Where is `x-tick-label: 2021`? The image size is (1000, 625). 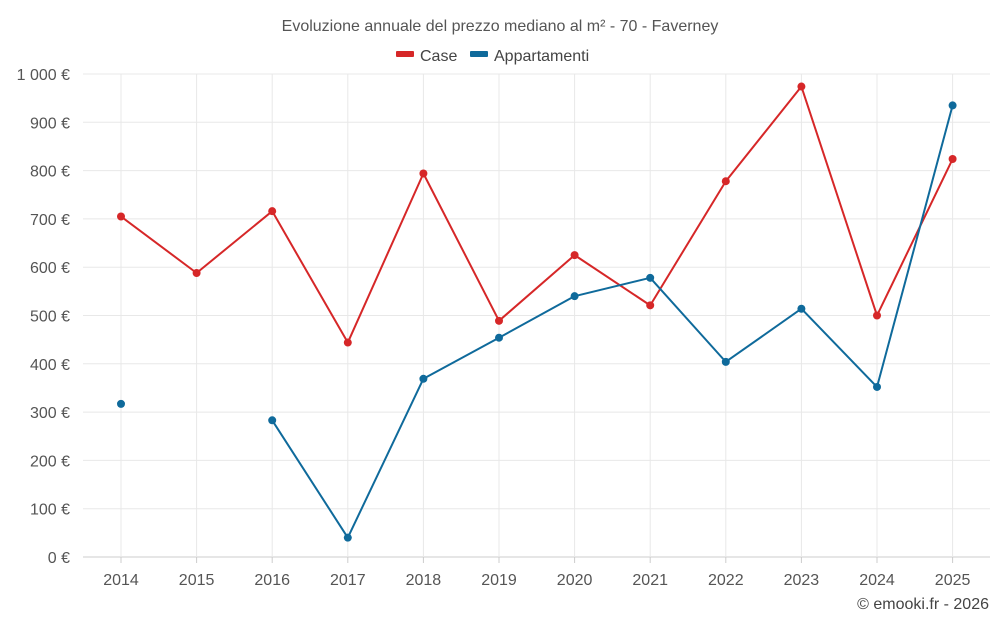
x-tick-label: 2021 is located at coordinates (650, 580).